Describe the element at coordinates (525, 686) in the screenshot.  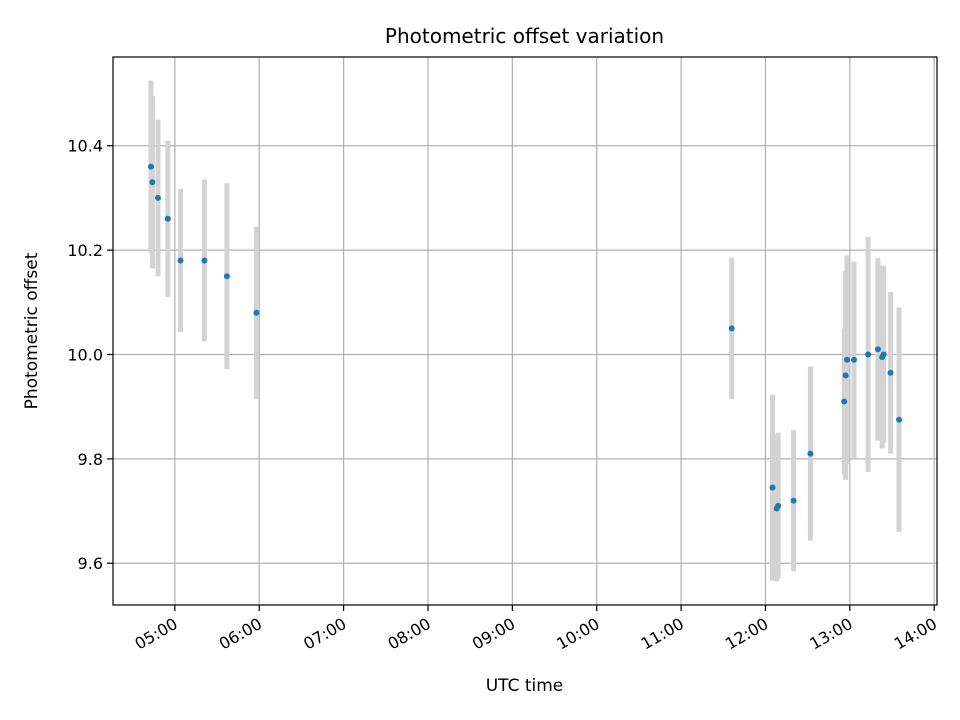
I see `x-axis-label: UTC time` at that location.